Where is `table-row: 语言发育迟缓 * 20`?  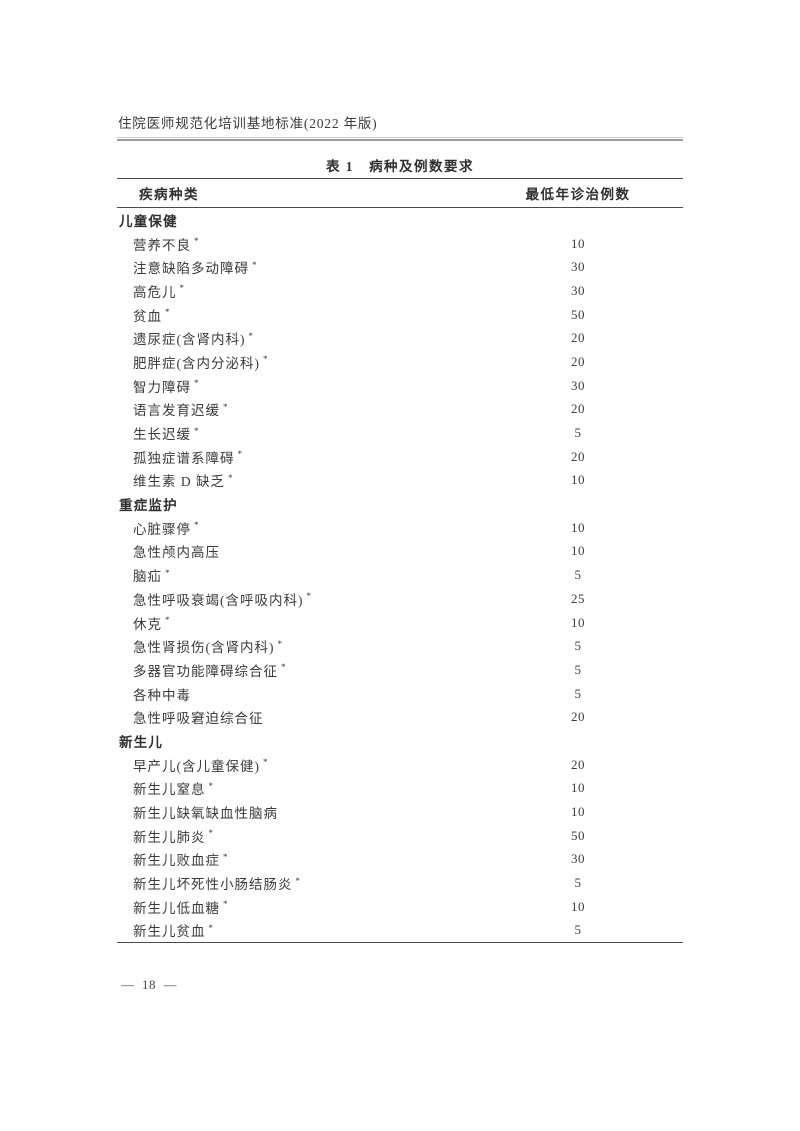
table-row: 语言发育迟缓 * 20 is located at coordinates (400, 410).